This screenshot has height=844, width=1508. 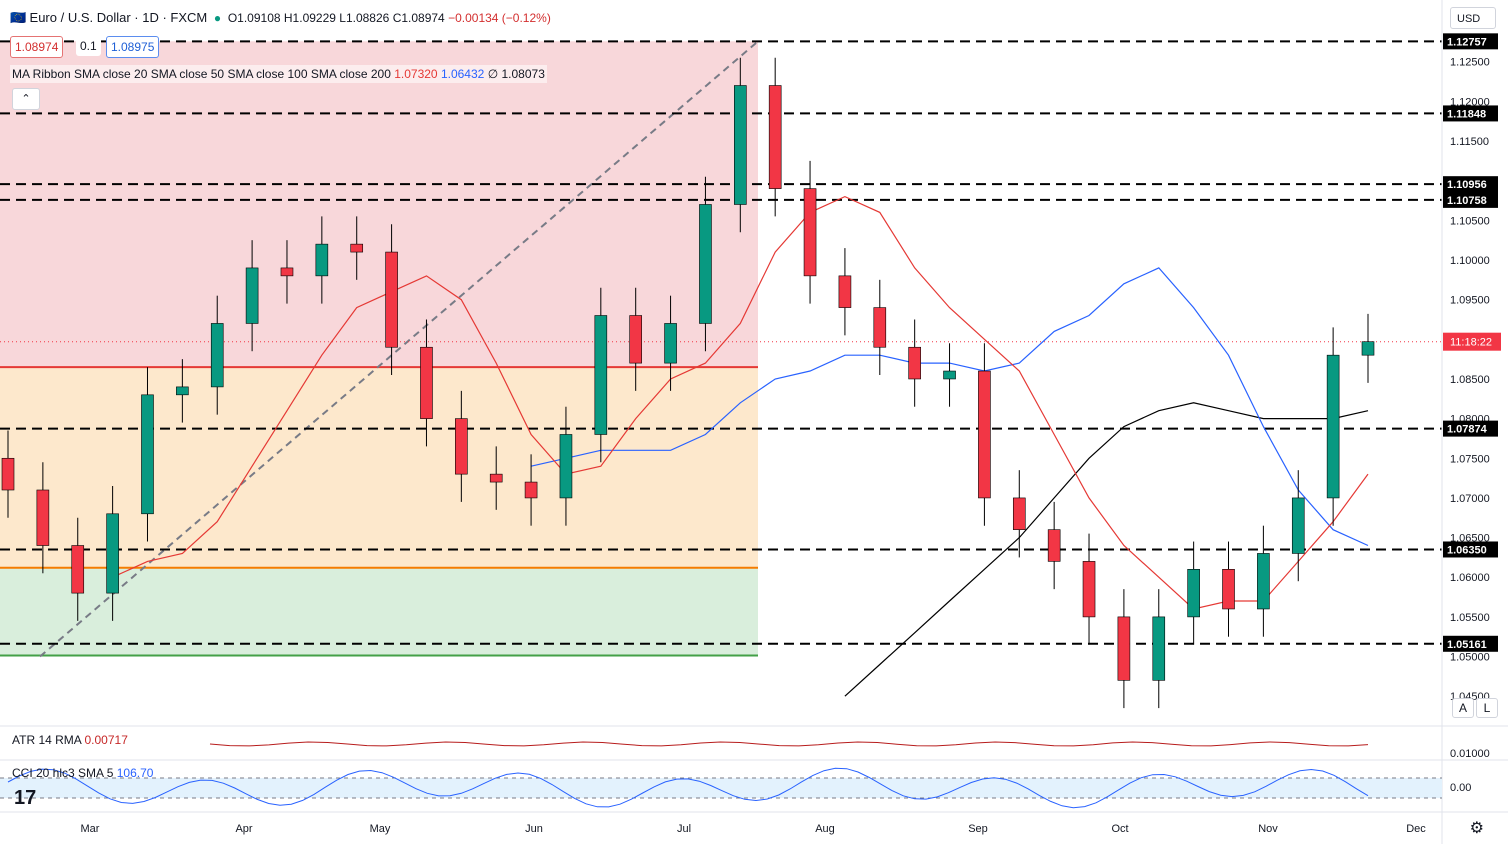 What do you see at coordinates (825, 829) in the screenshot?
I see `time-axis-label: Aug` at bounding box center [825, 829].